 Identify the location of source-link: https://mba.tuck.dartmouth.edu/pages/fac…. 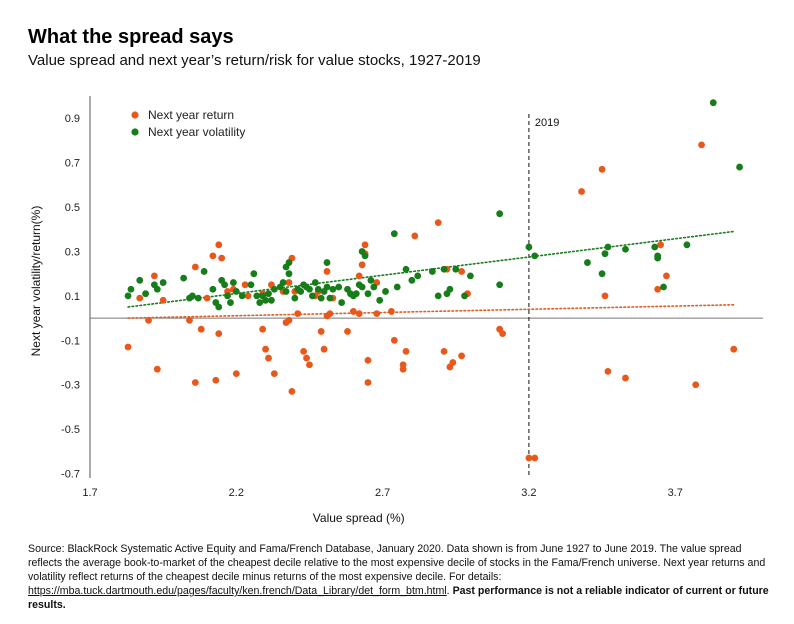
(237, 591).